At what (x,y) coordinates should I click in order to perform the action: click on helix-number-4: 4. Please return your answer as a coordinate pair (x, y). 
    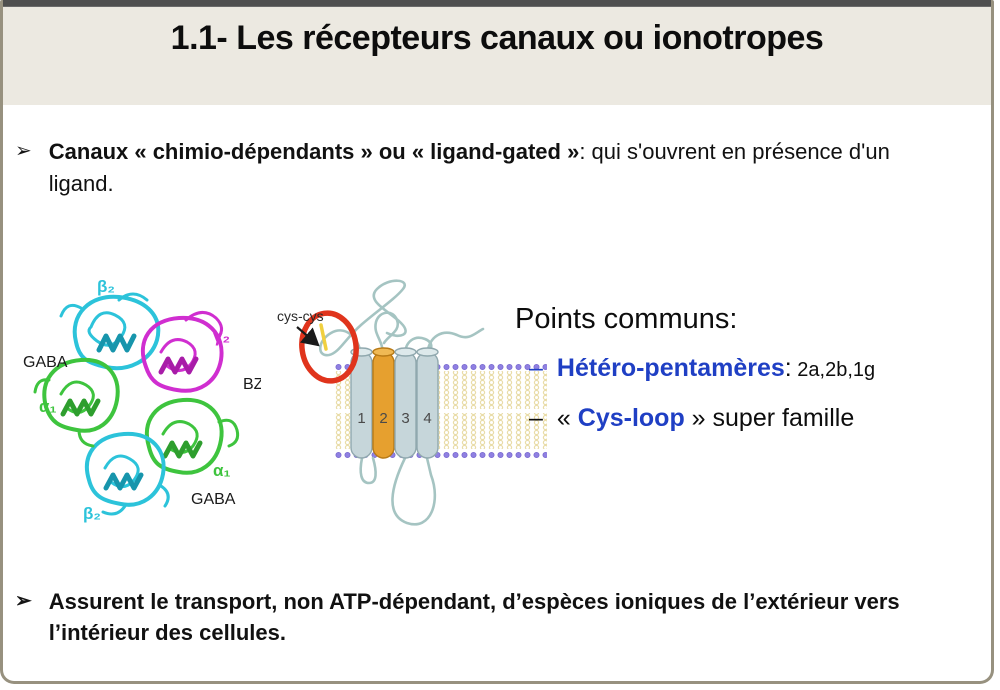
    Looking at the image, I should click on (427, 418).